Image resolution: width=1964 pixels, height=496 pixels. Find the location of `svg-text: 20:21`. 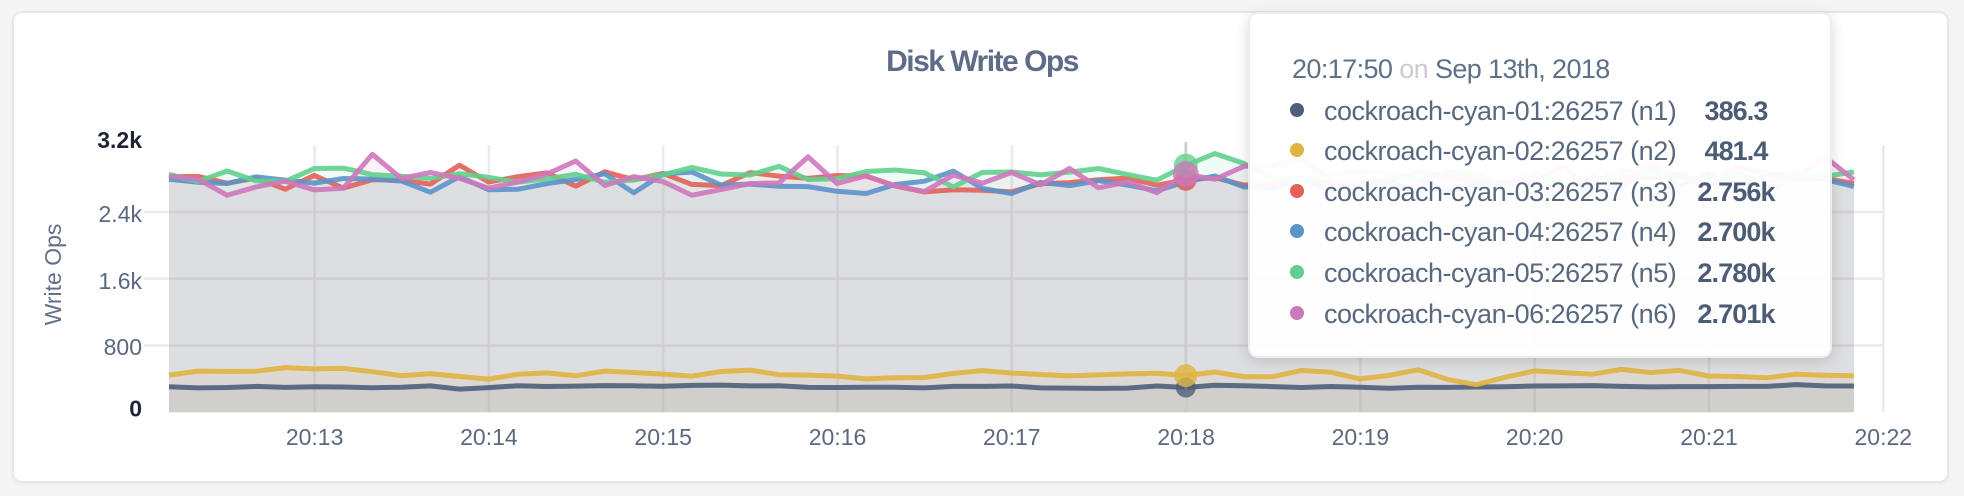

svg-text: 20:21 is located at coordinates (1709, 437).